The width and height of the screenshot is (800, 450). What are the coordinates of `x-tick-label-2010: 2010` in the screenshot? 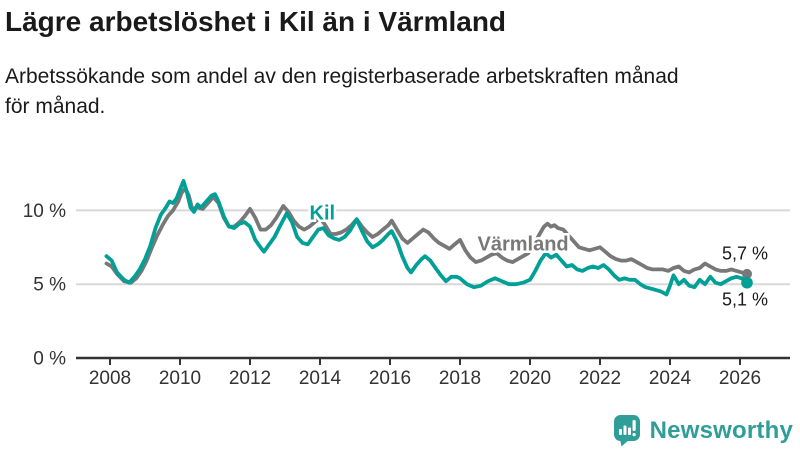 It's located at (180, 378).